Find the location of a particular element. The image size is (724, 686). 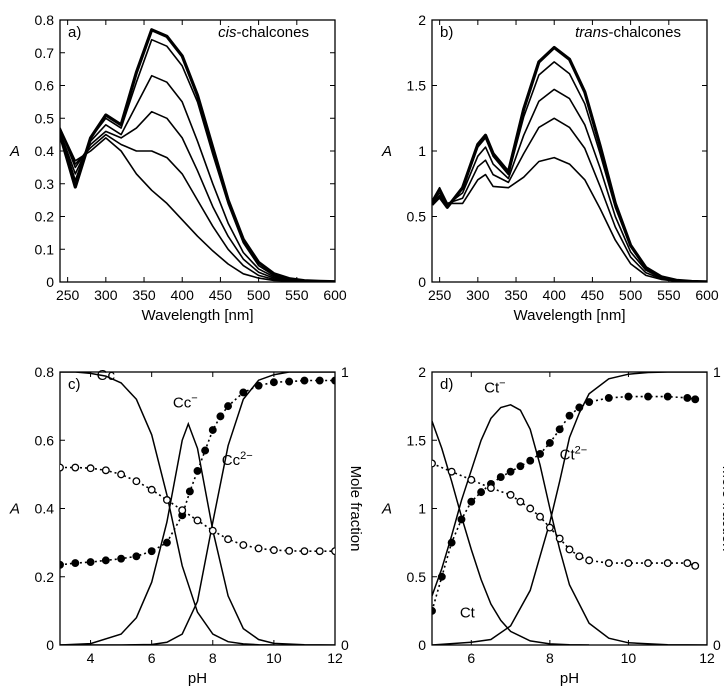

x-tick-label: 600 is located at coordinates (707, 295).